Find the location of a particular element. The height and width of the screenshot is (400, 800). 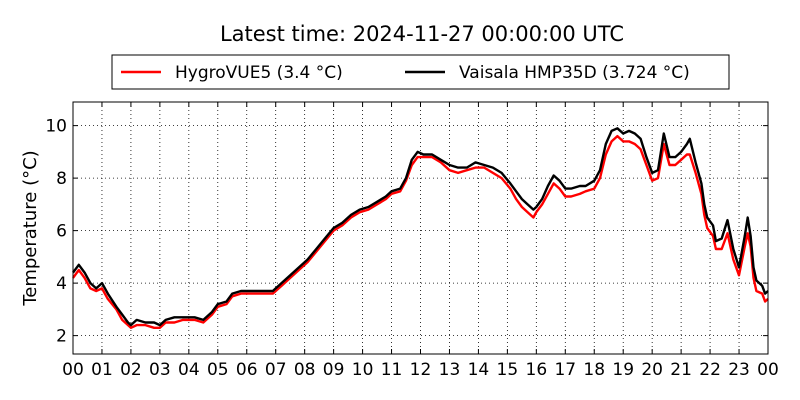

x-tick-label: 04 is located at coordinates (189, 370).